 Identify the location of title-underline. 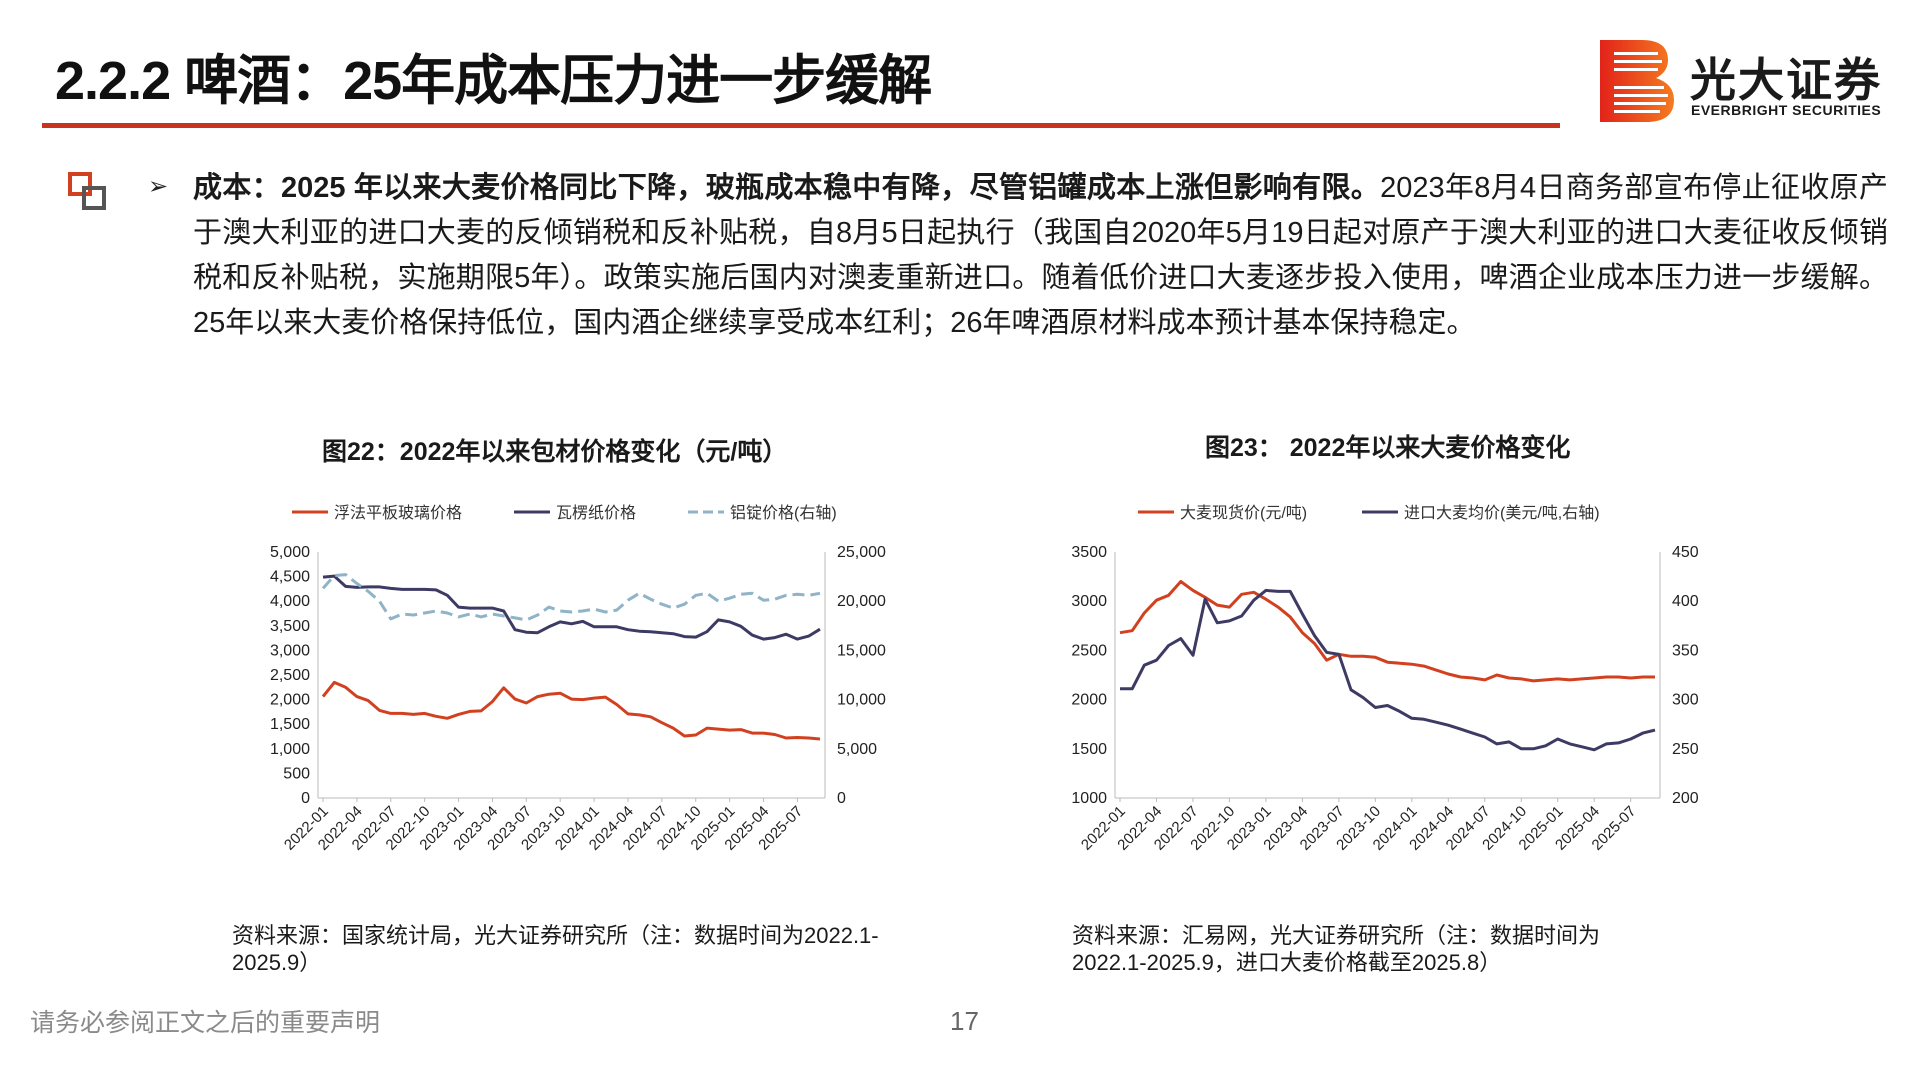
(801, 125).